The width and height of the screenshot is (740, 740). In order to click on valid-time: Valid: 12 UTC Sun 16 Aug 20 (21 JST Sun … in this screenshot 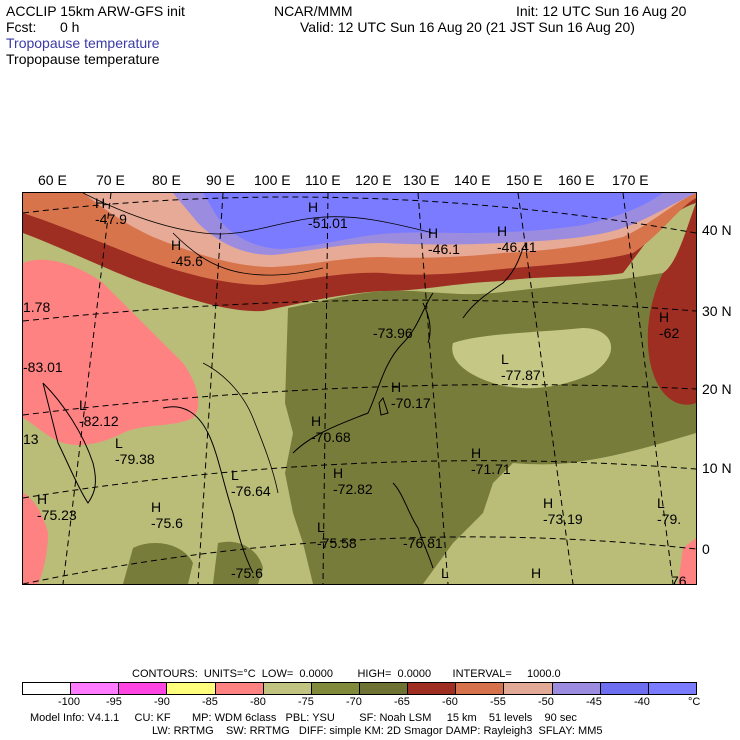, I will do `click(467, 27)`.